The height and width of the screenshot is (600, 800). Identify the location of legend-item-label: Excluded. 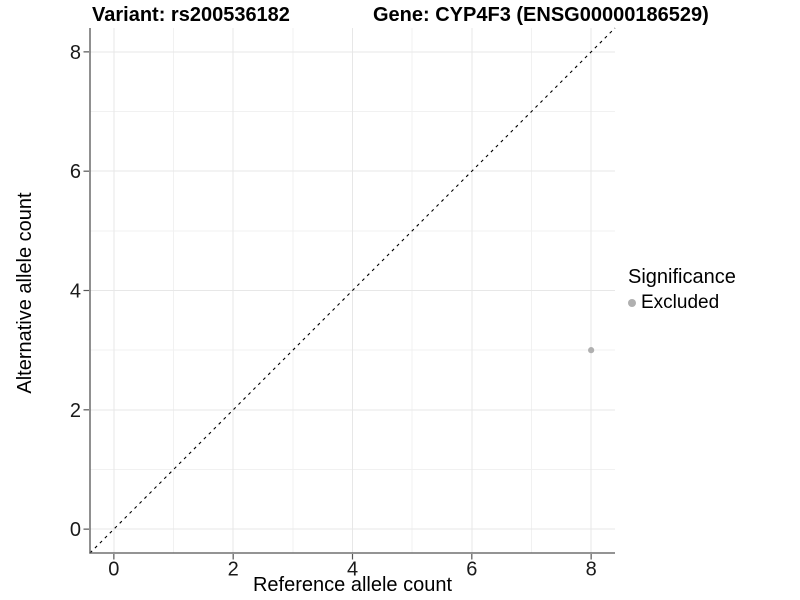
(680, 302).